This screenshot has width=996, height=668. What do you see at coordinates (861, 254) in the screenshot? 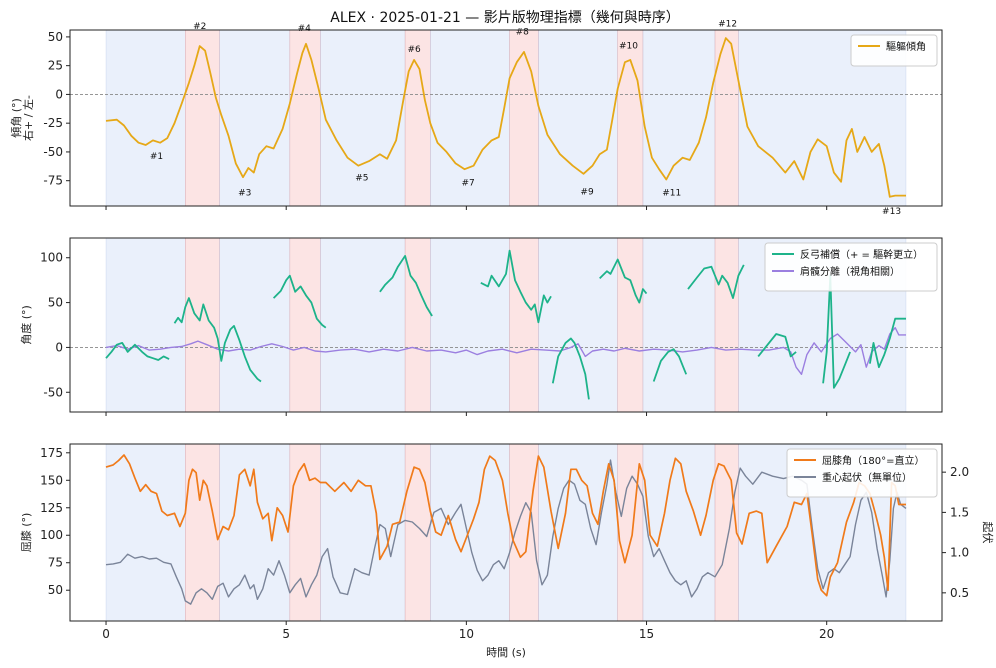
I see `legend-label: 反弓補償（+ = 驅幹更立）` at bounding box center [861, 254].